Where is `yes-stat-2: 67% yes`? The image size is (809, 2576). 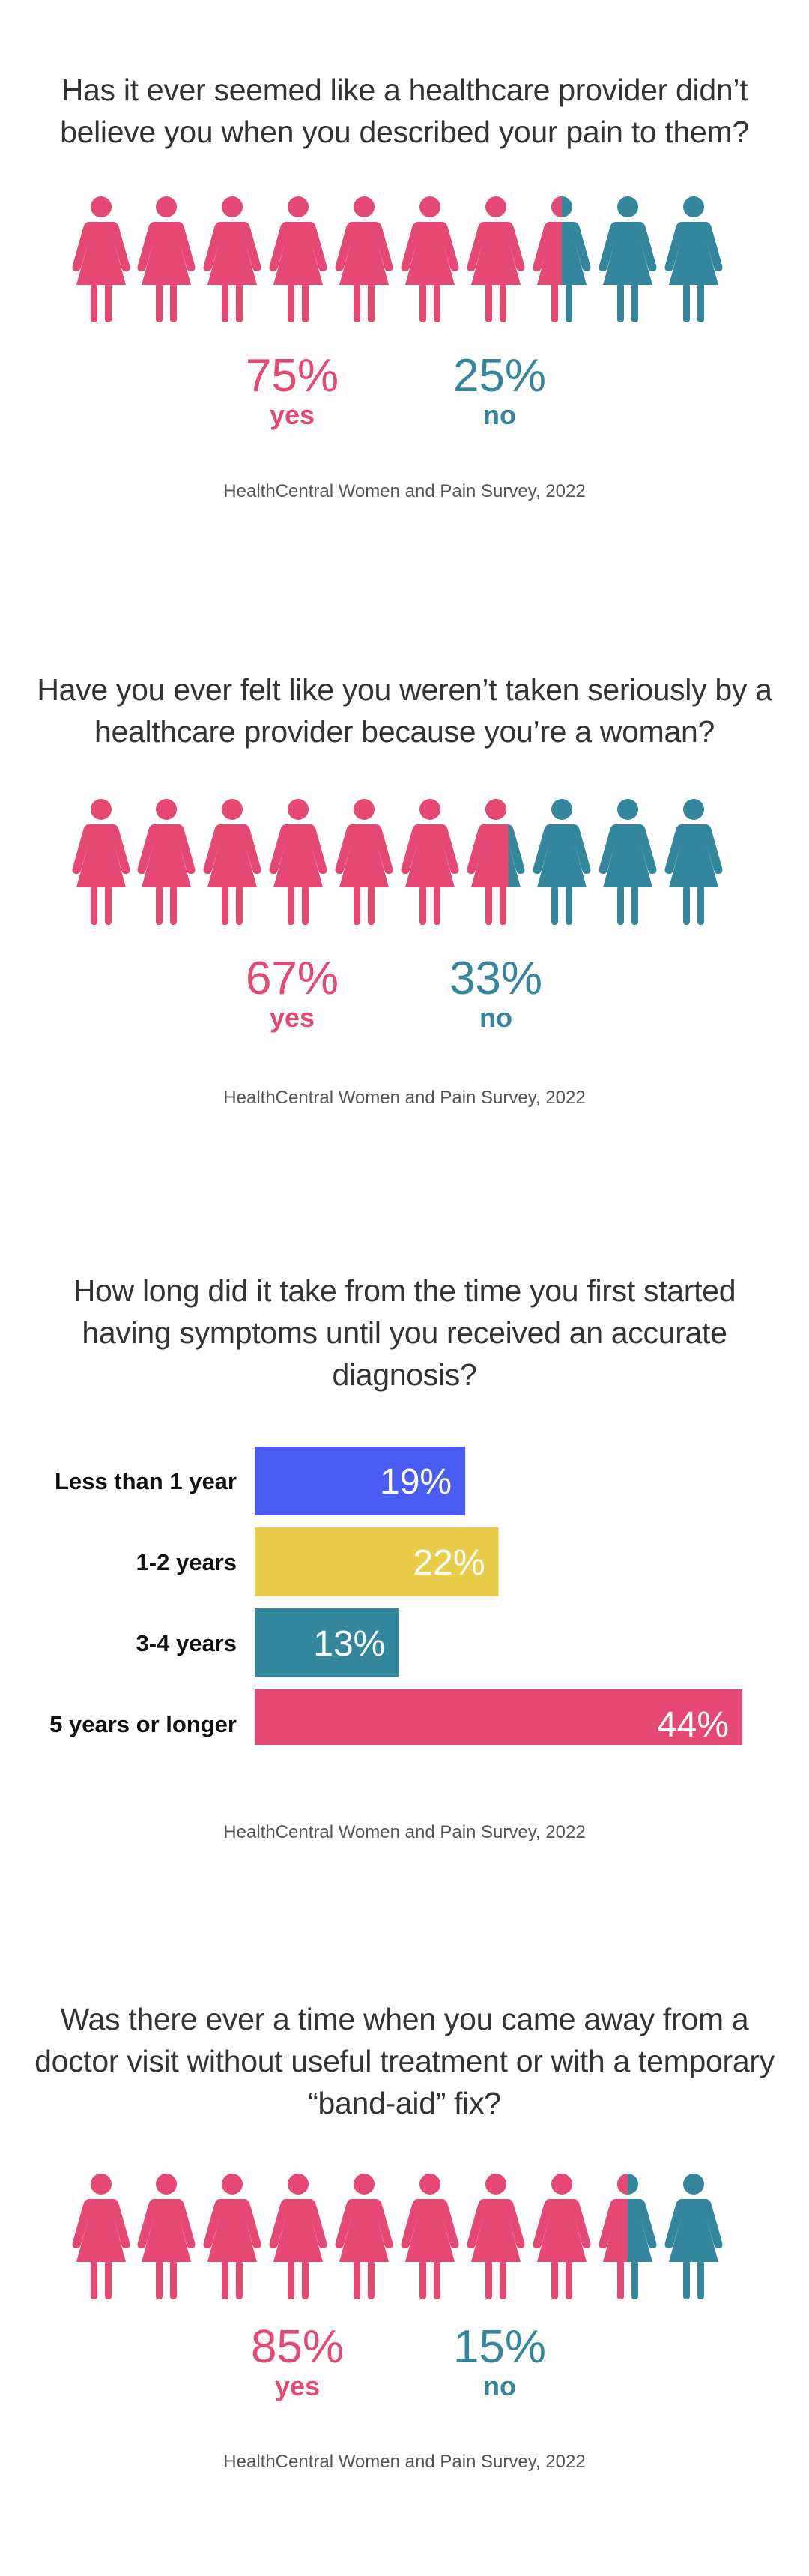 yes-stat-2: 67% yes is located at coordinates (292, 994).